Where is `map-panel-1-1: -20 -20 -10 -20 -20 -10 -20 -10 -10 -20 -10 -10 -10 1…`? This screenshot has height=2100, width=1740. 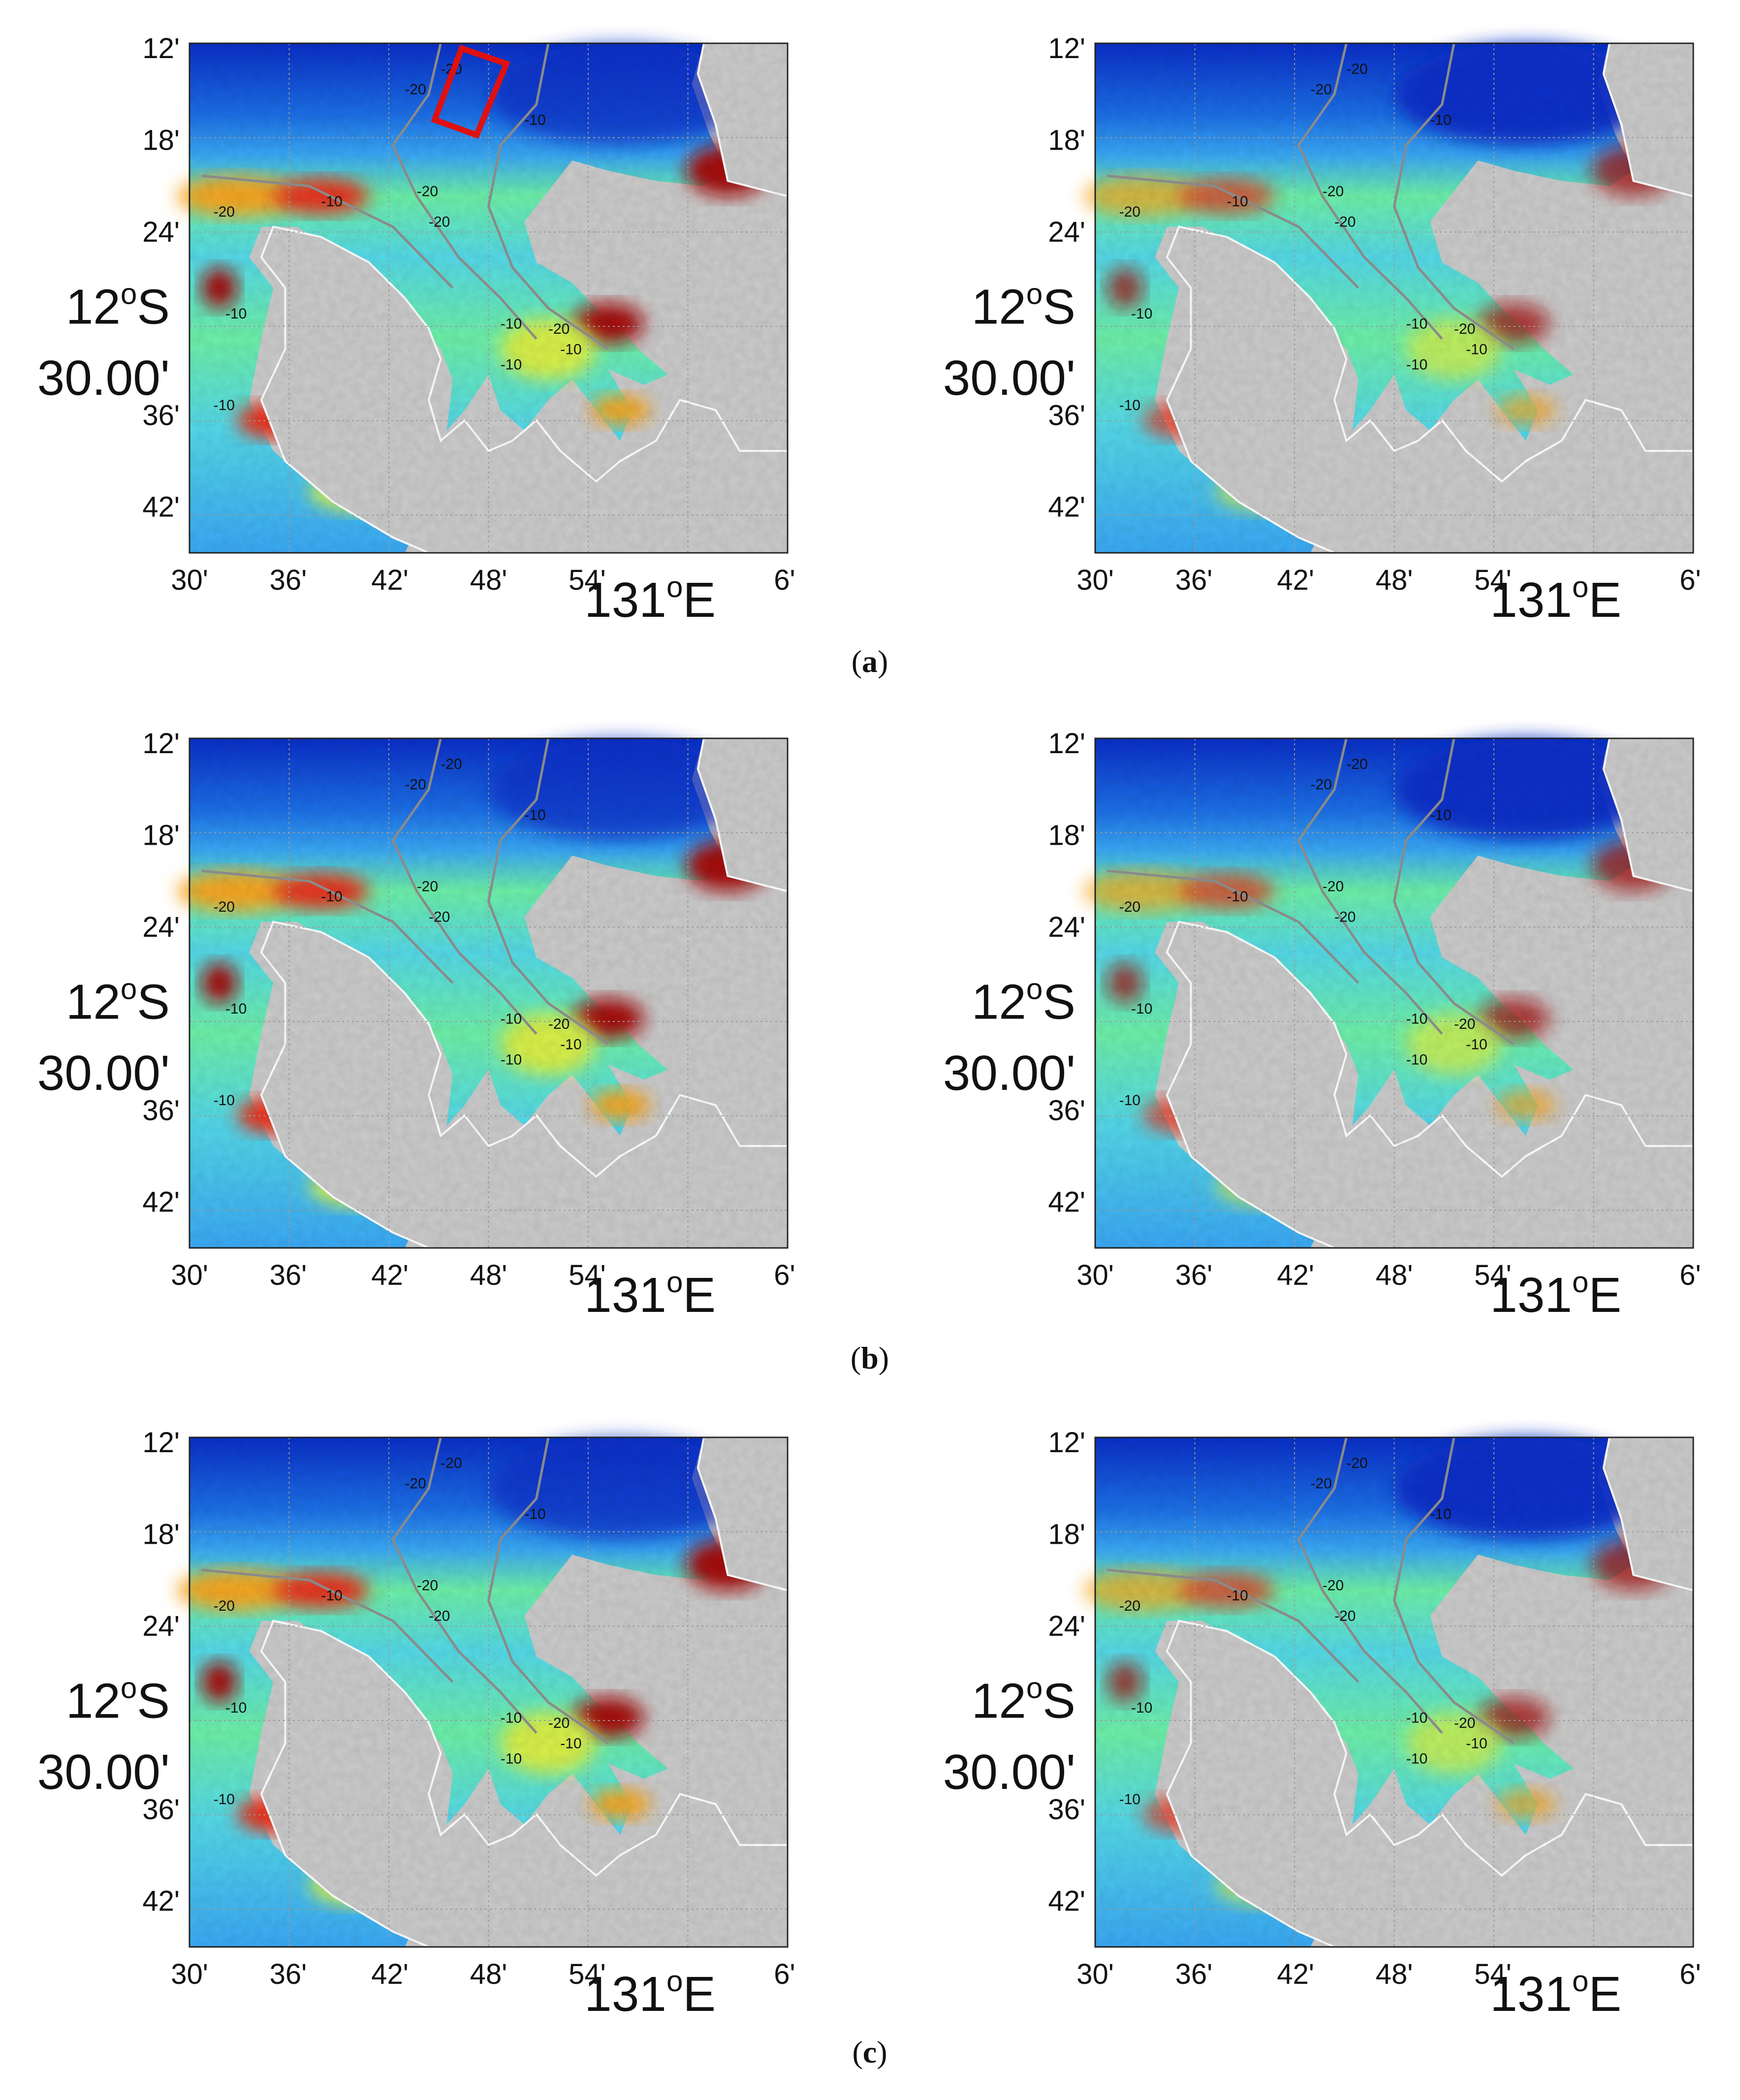 map-panel-1-1: -20 -20 -10 -20 -20 -10 -20 -10 -10 -20 -10 -10 -10 1… is located at coordinates (1322, 1025).